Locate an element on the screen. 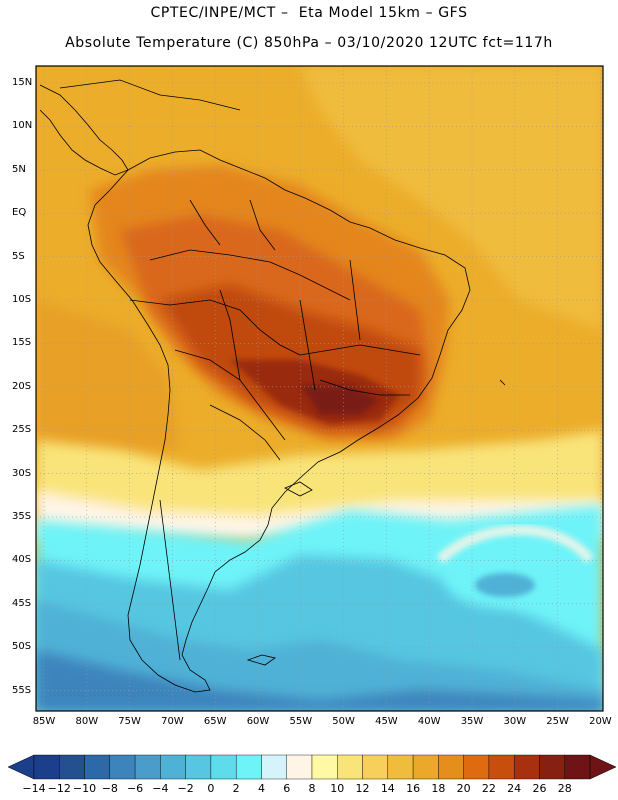 The width and height of the screenshot is (618, 800). colorbar-tick-label: 4 is located at coordinates (261, 788).